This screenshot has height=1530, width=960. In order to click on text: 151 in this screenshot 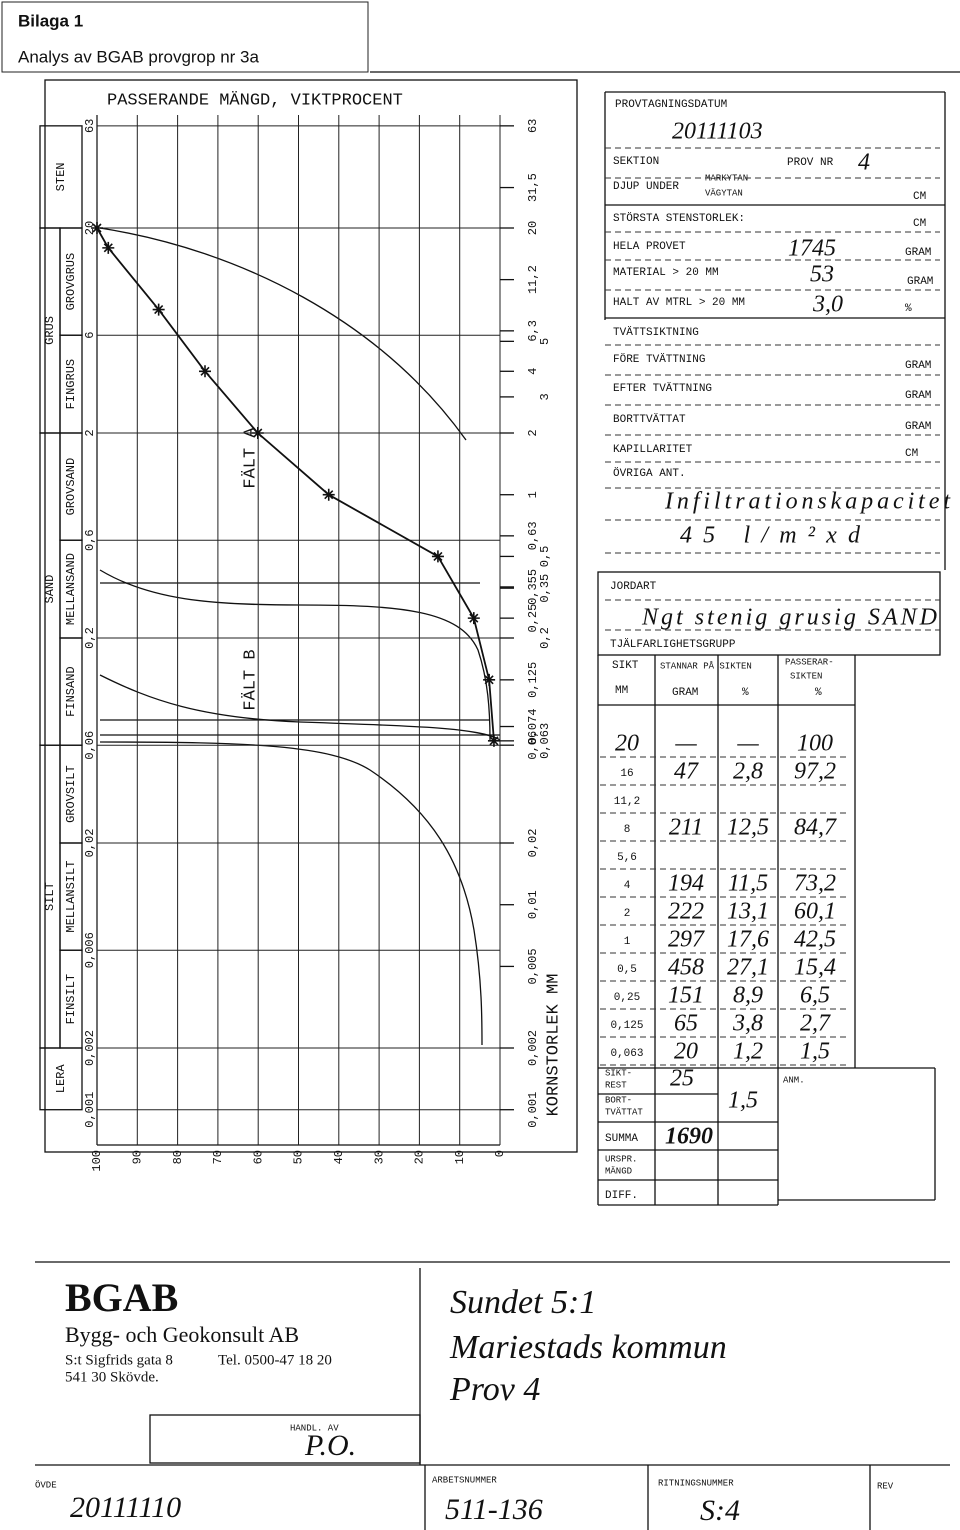, I will do `click(686, 996)`.